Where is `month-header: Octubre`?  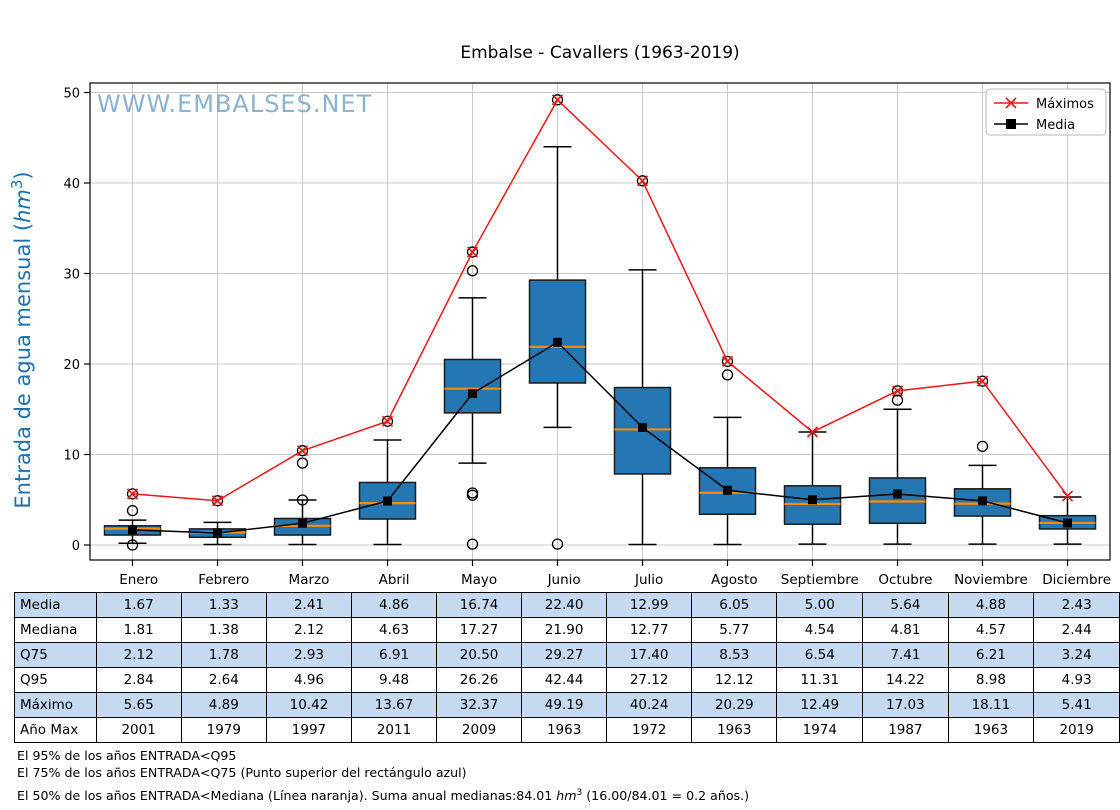
month-header: Octubre is located at coordinates (905, 580).